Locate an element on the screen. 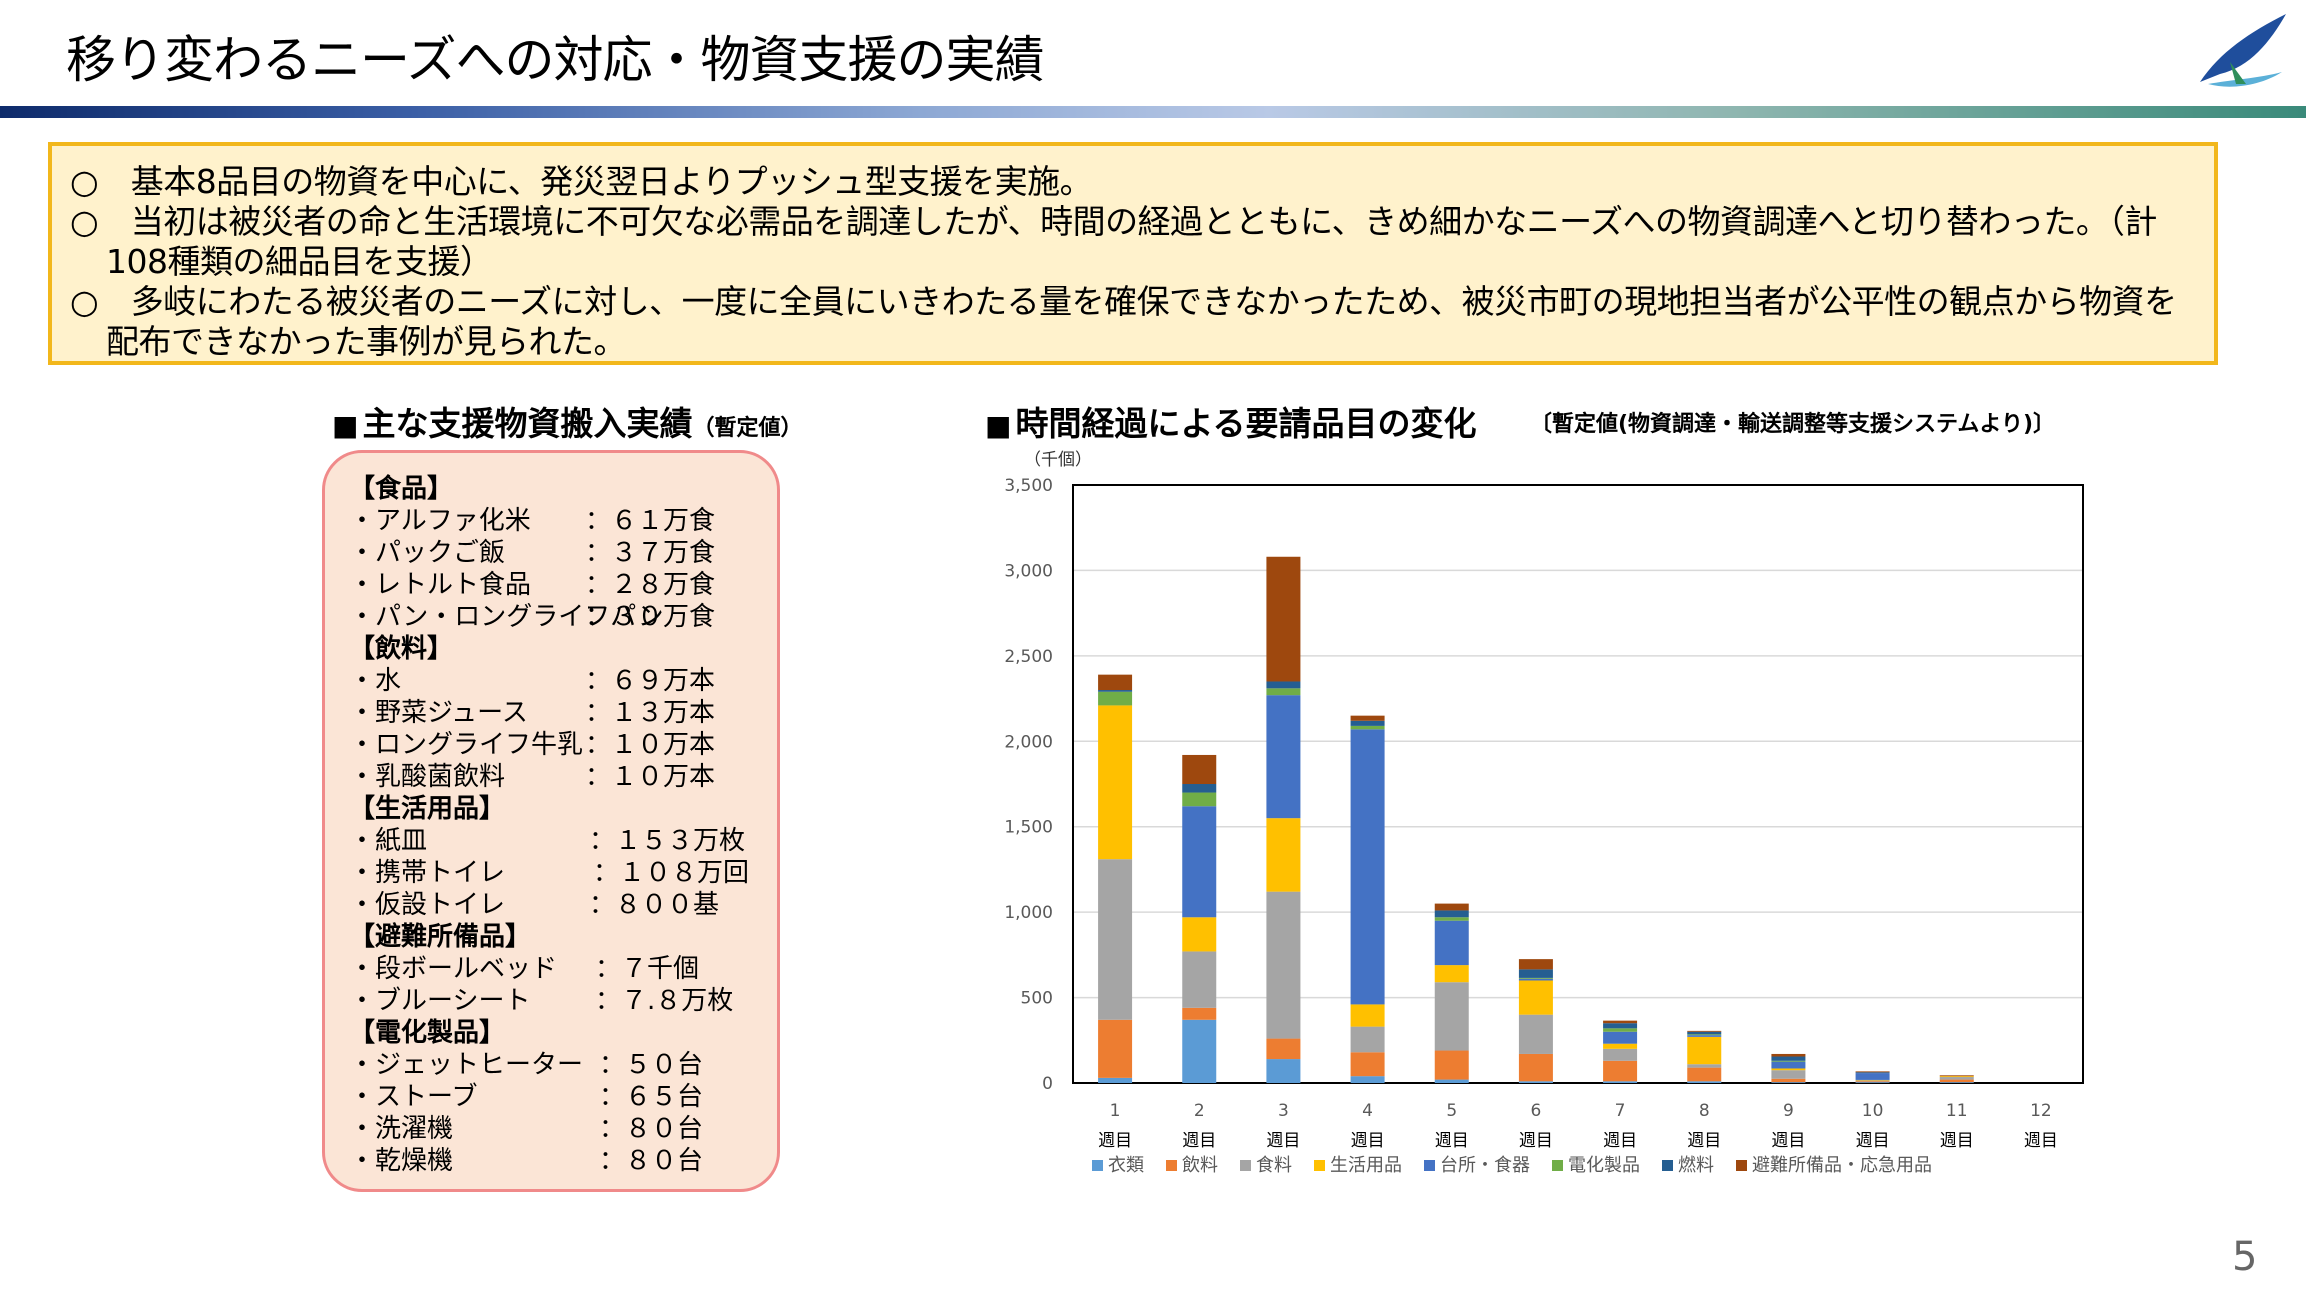  legend-label: 台所・食器 is located at coordinates (1485, 1165).